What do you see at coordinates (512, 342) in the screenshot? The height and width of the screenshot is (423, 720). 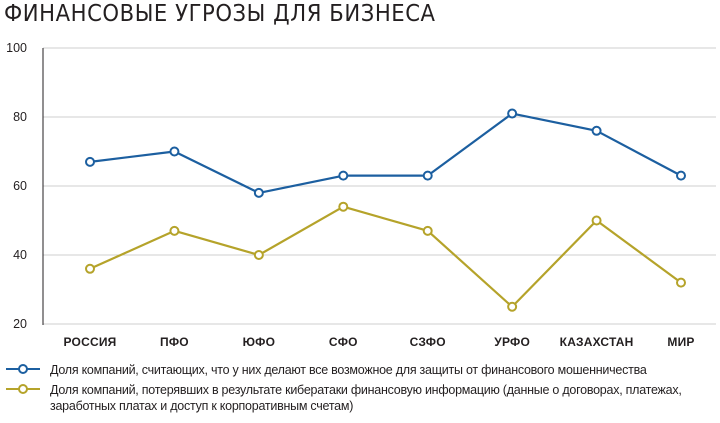 I see `x-tick-label: УРФО` at bounding box center [512, 342].